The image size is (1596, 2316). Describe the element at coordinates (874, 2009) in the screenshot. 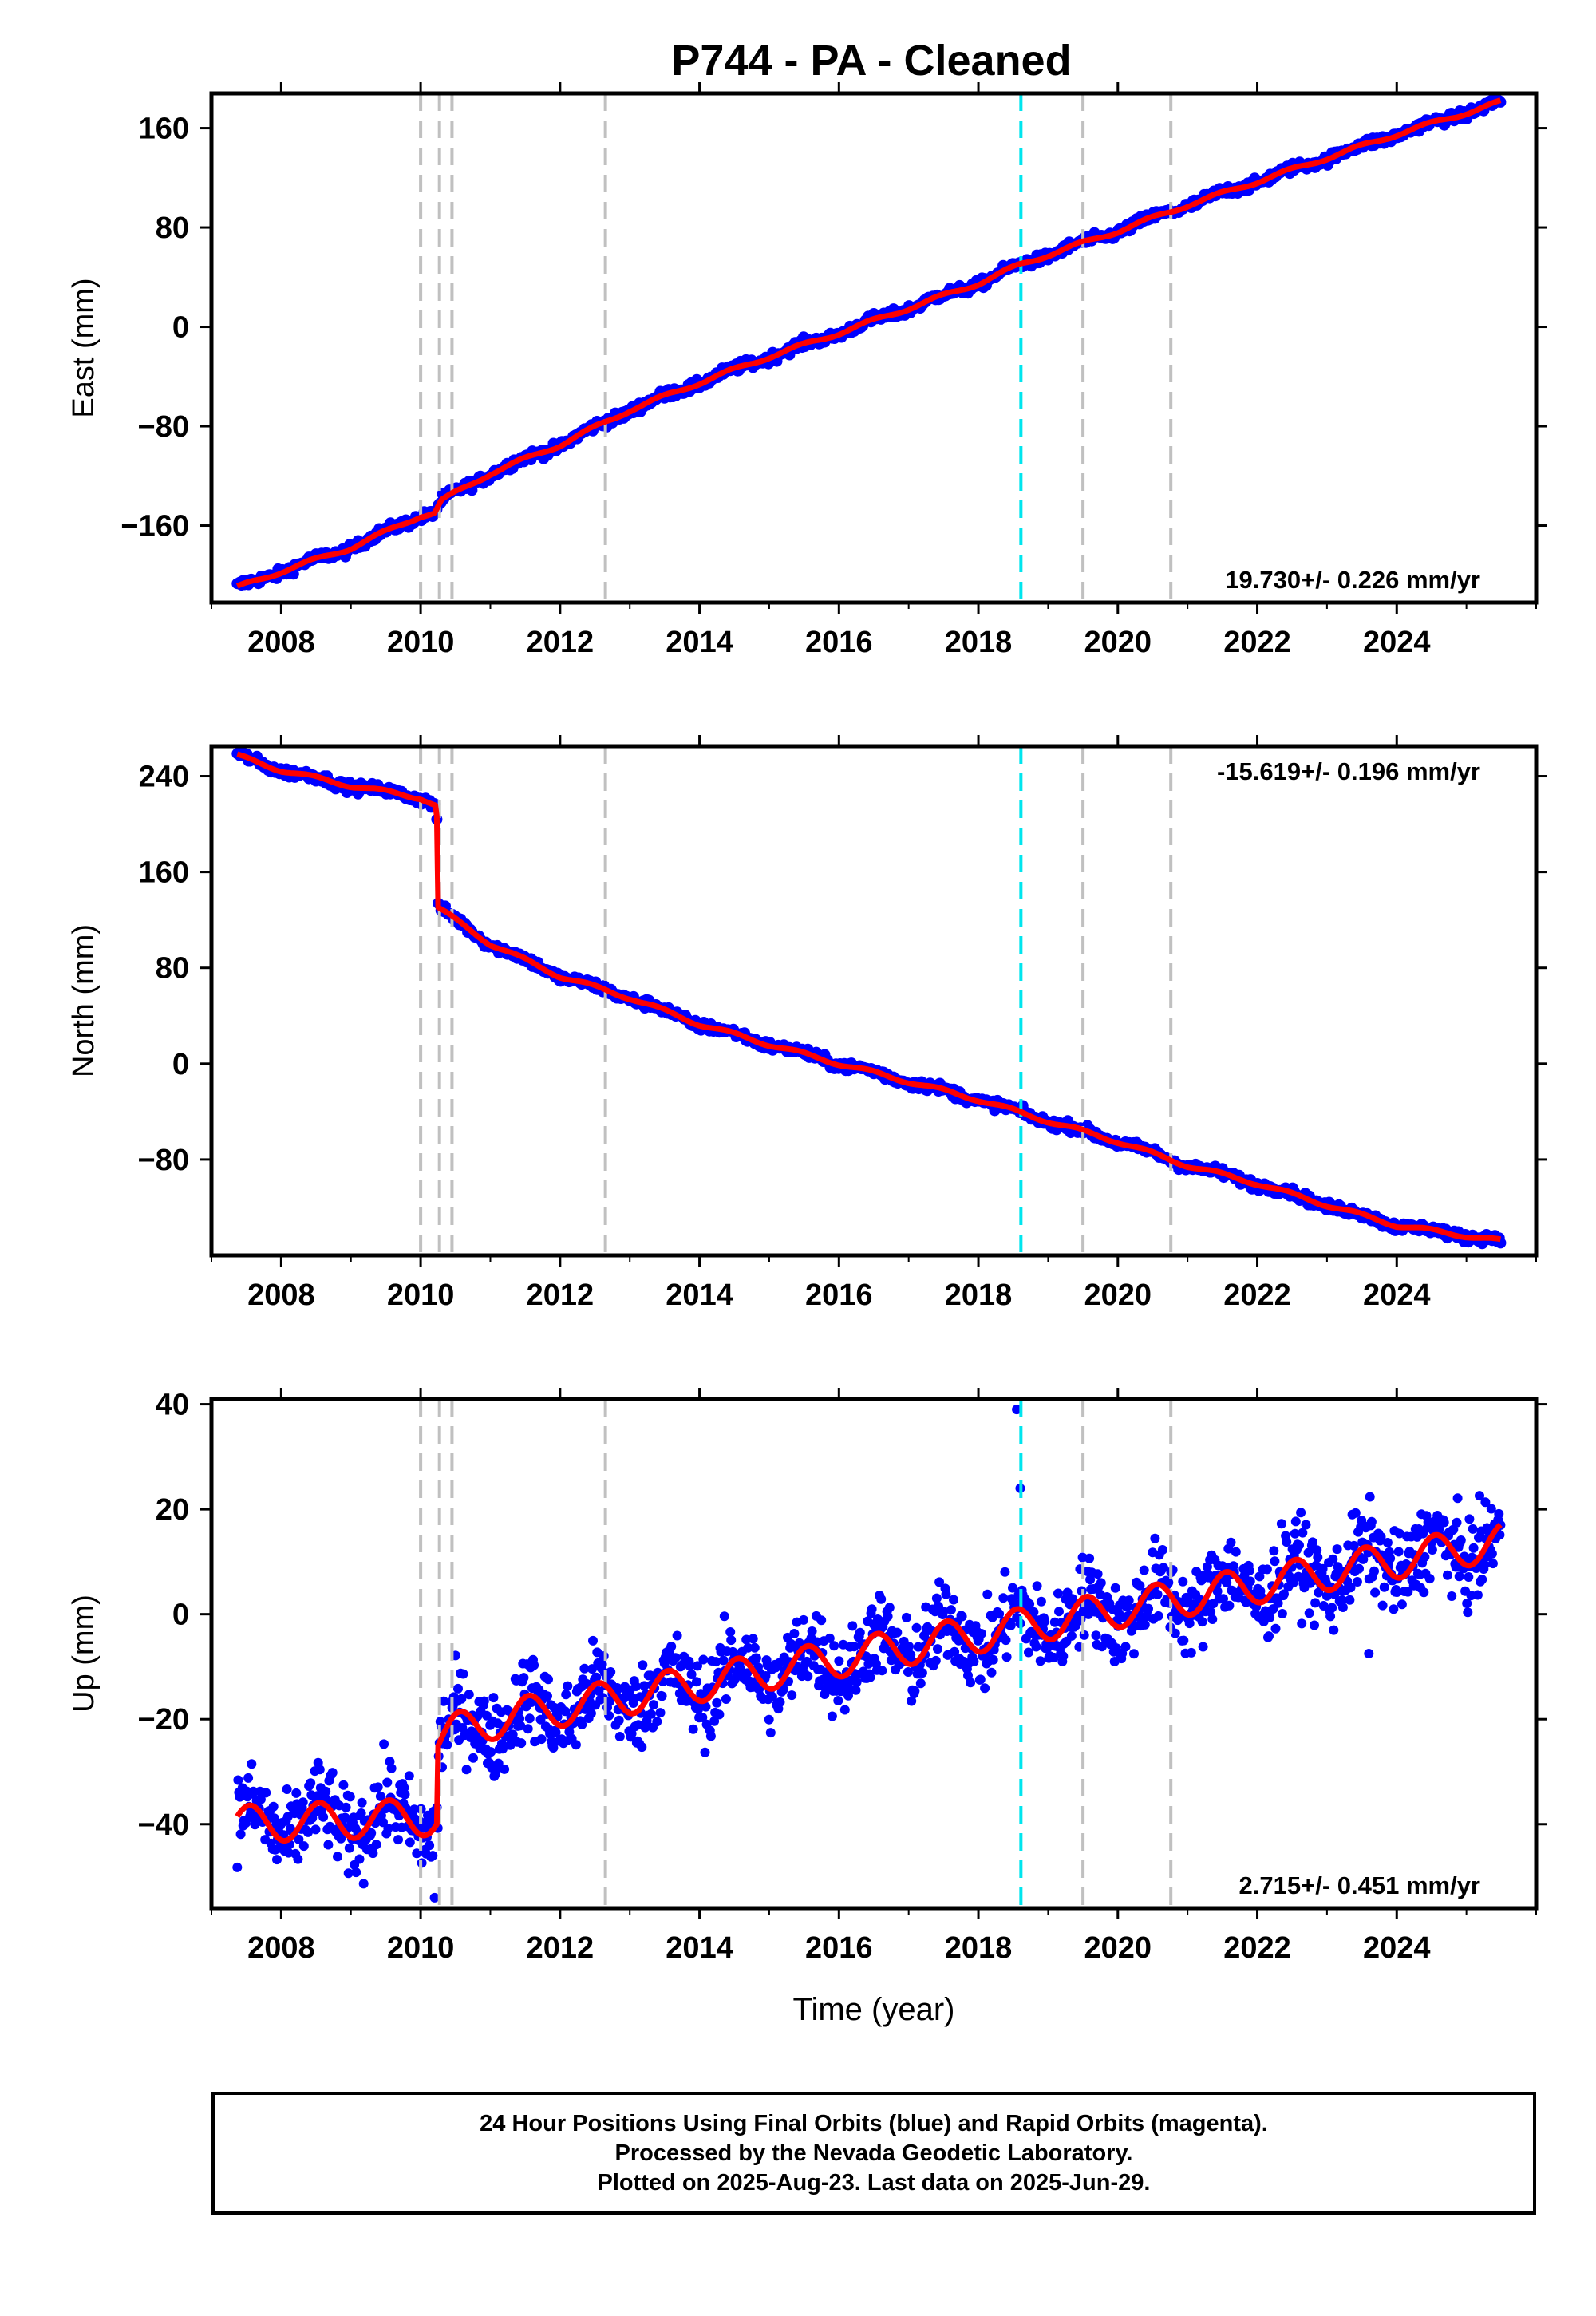

I see `x-axis-label: Time (year)` at that location.